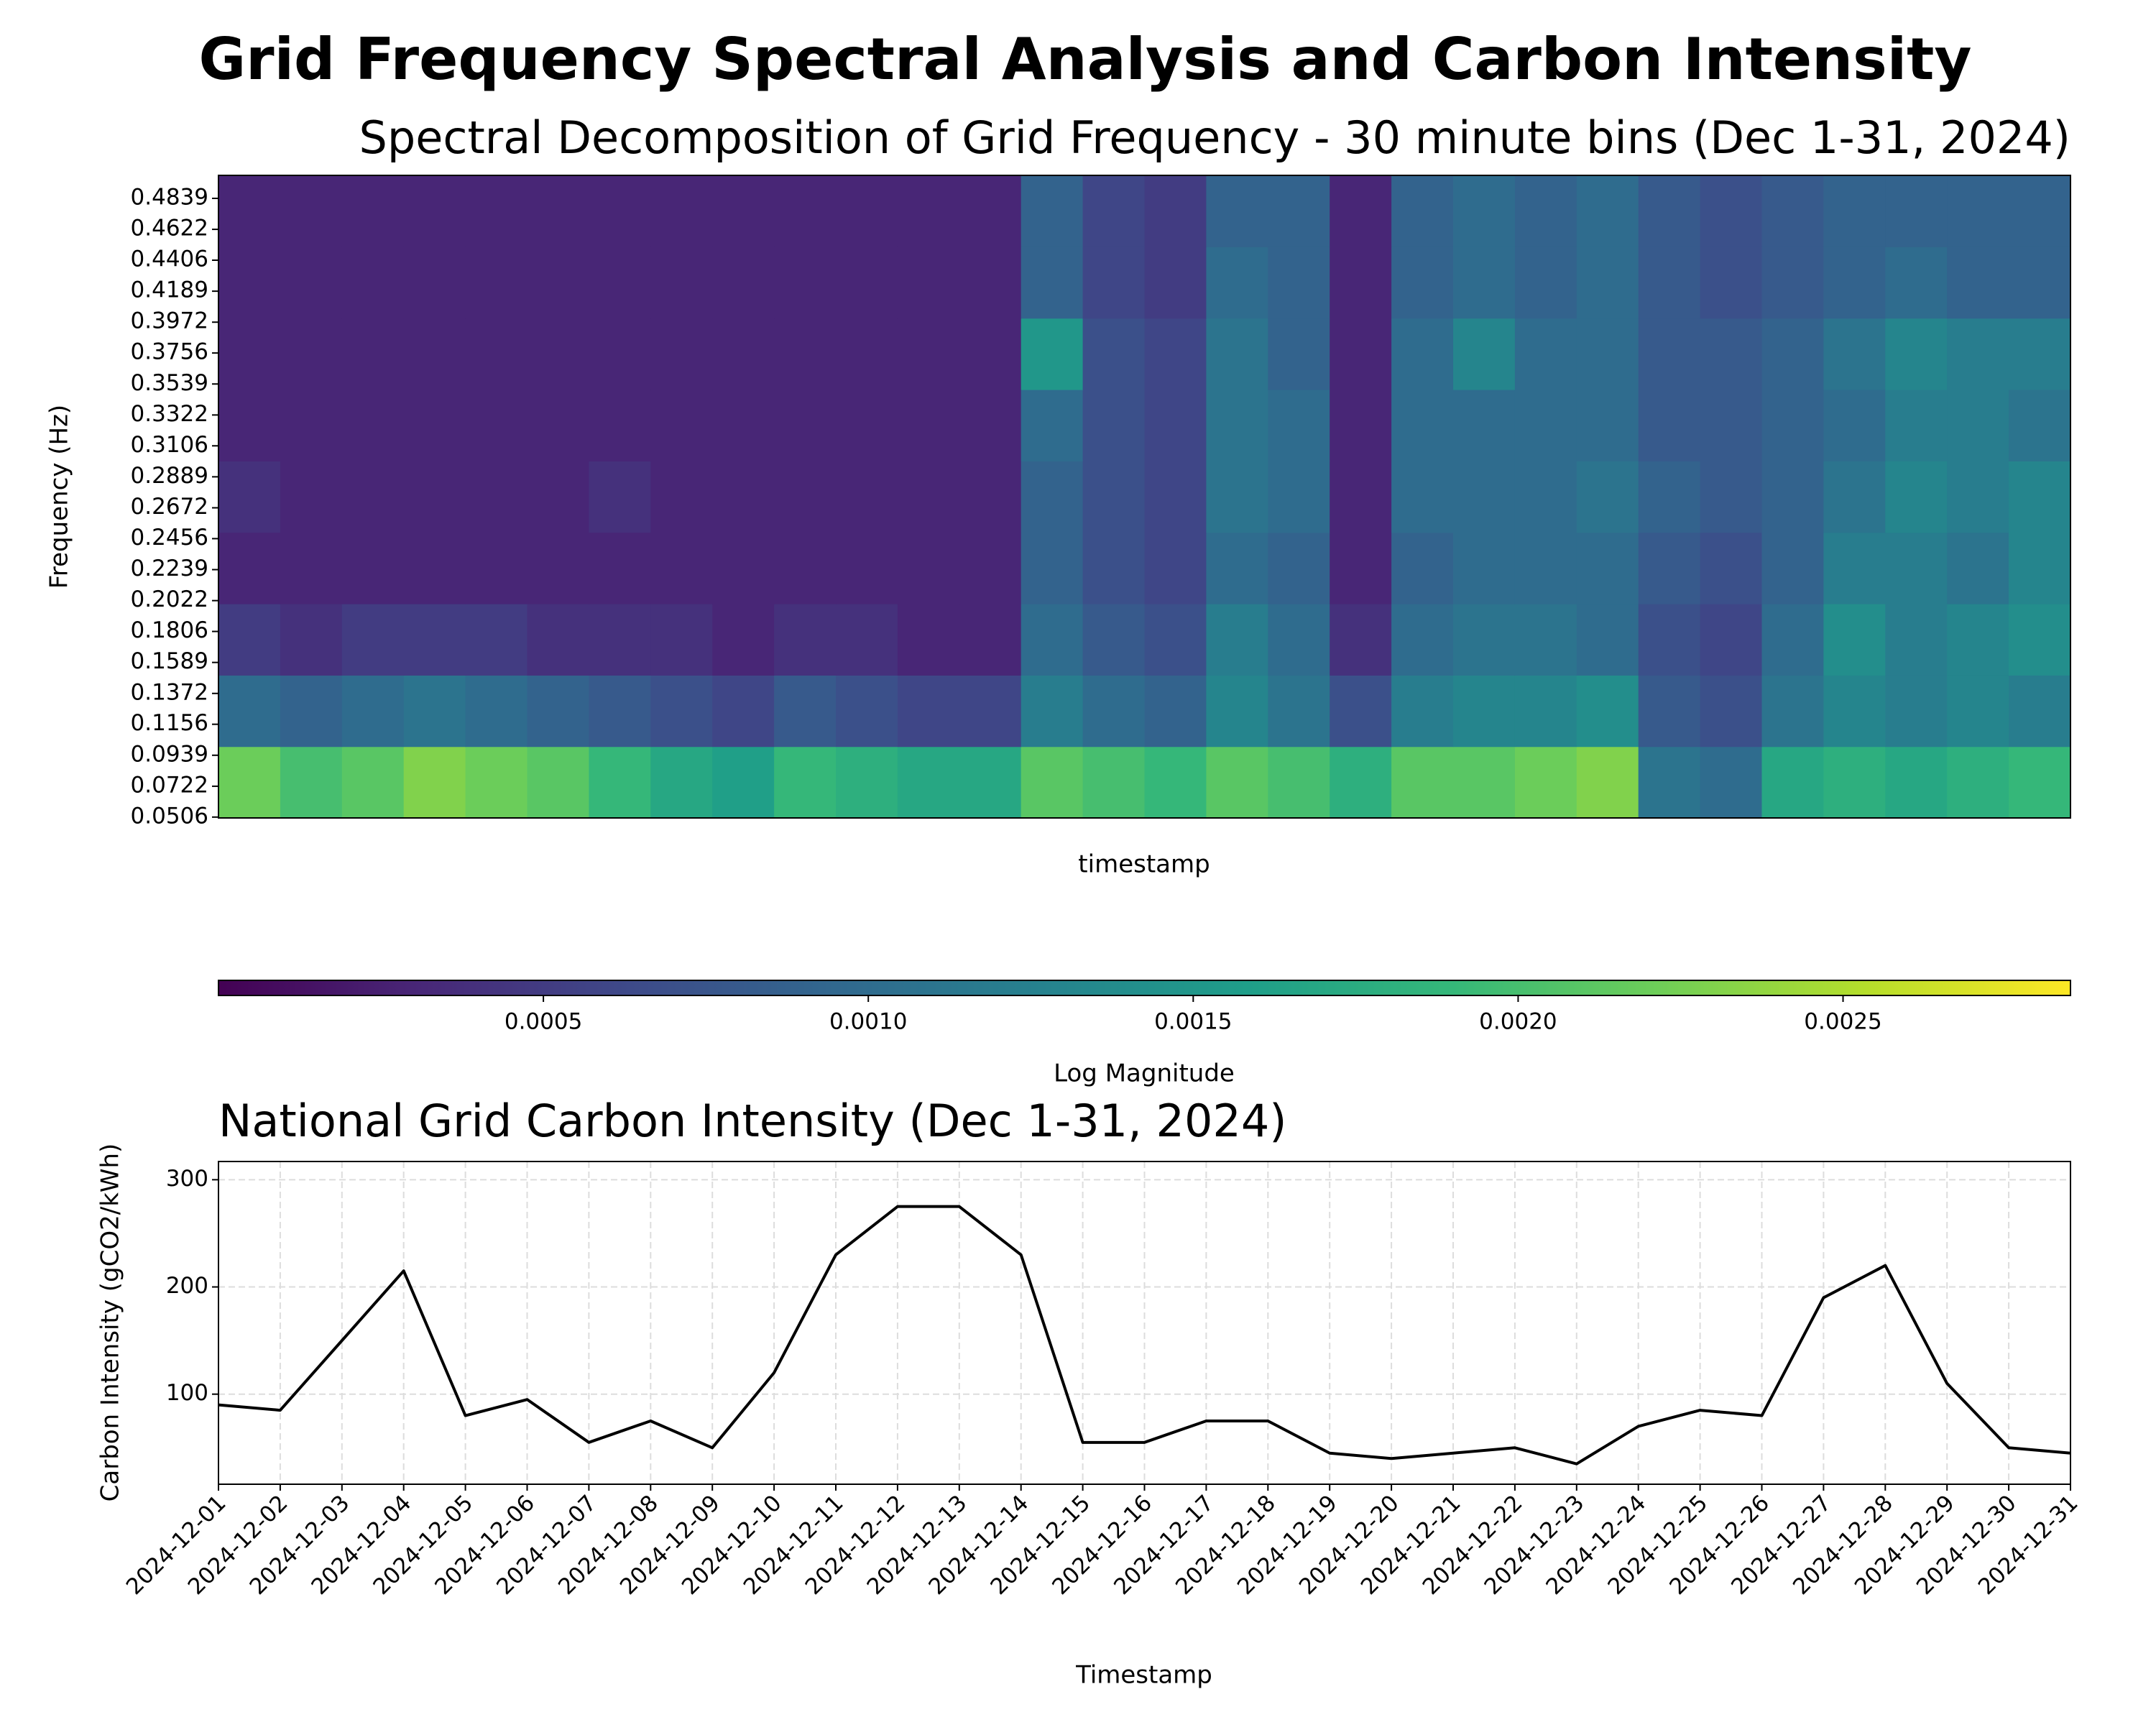 The width and height of the screenshot is (2156, 1725). What do you see at coordinates (169, 661) in the screenshot?
I see `y-tick-label: 0.1589` at bounding box center [169, 661].